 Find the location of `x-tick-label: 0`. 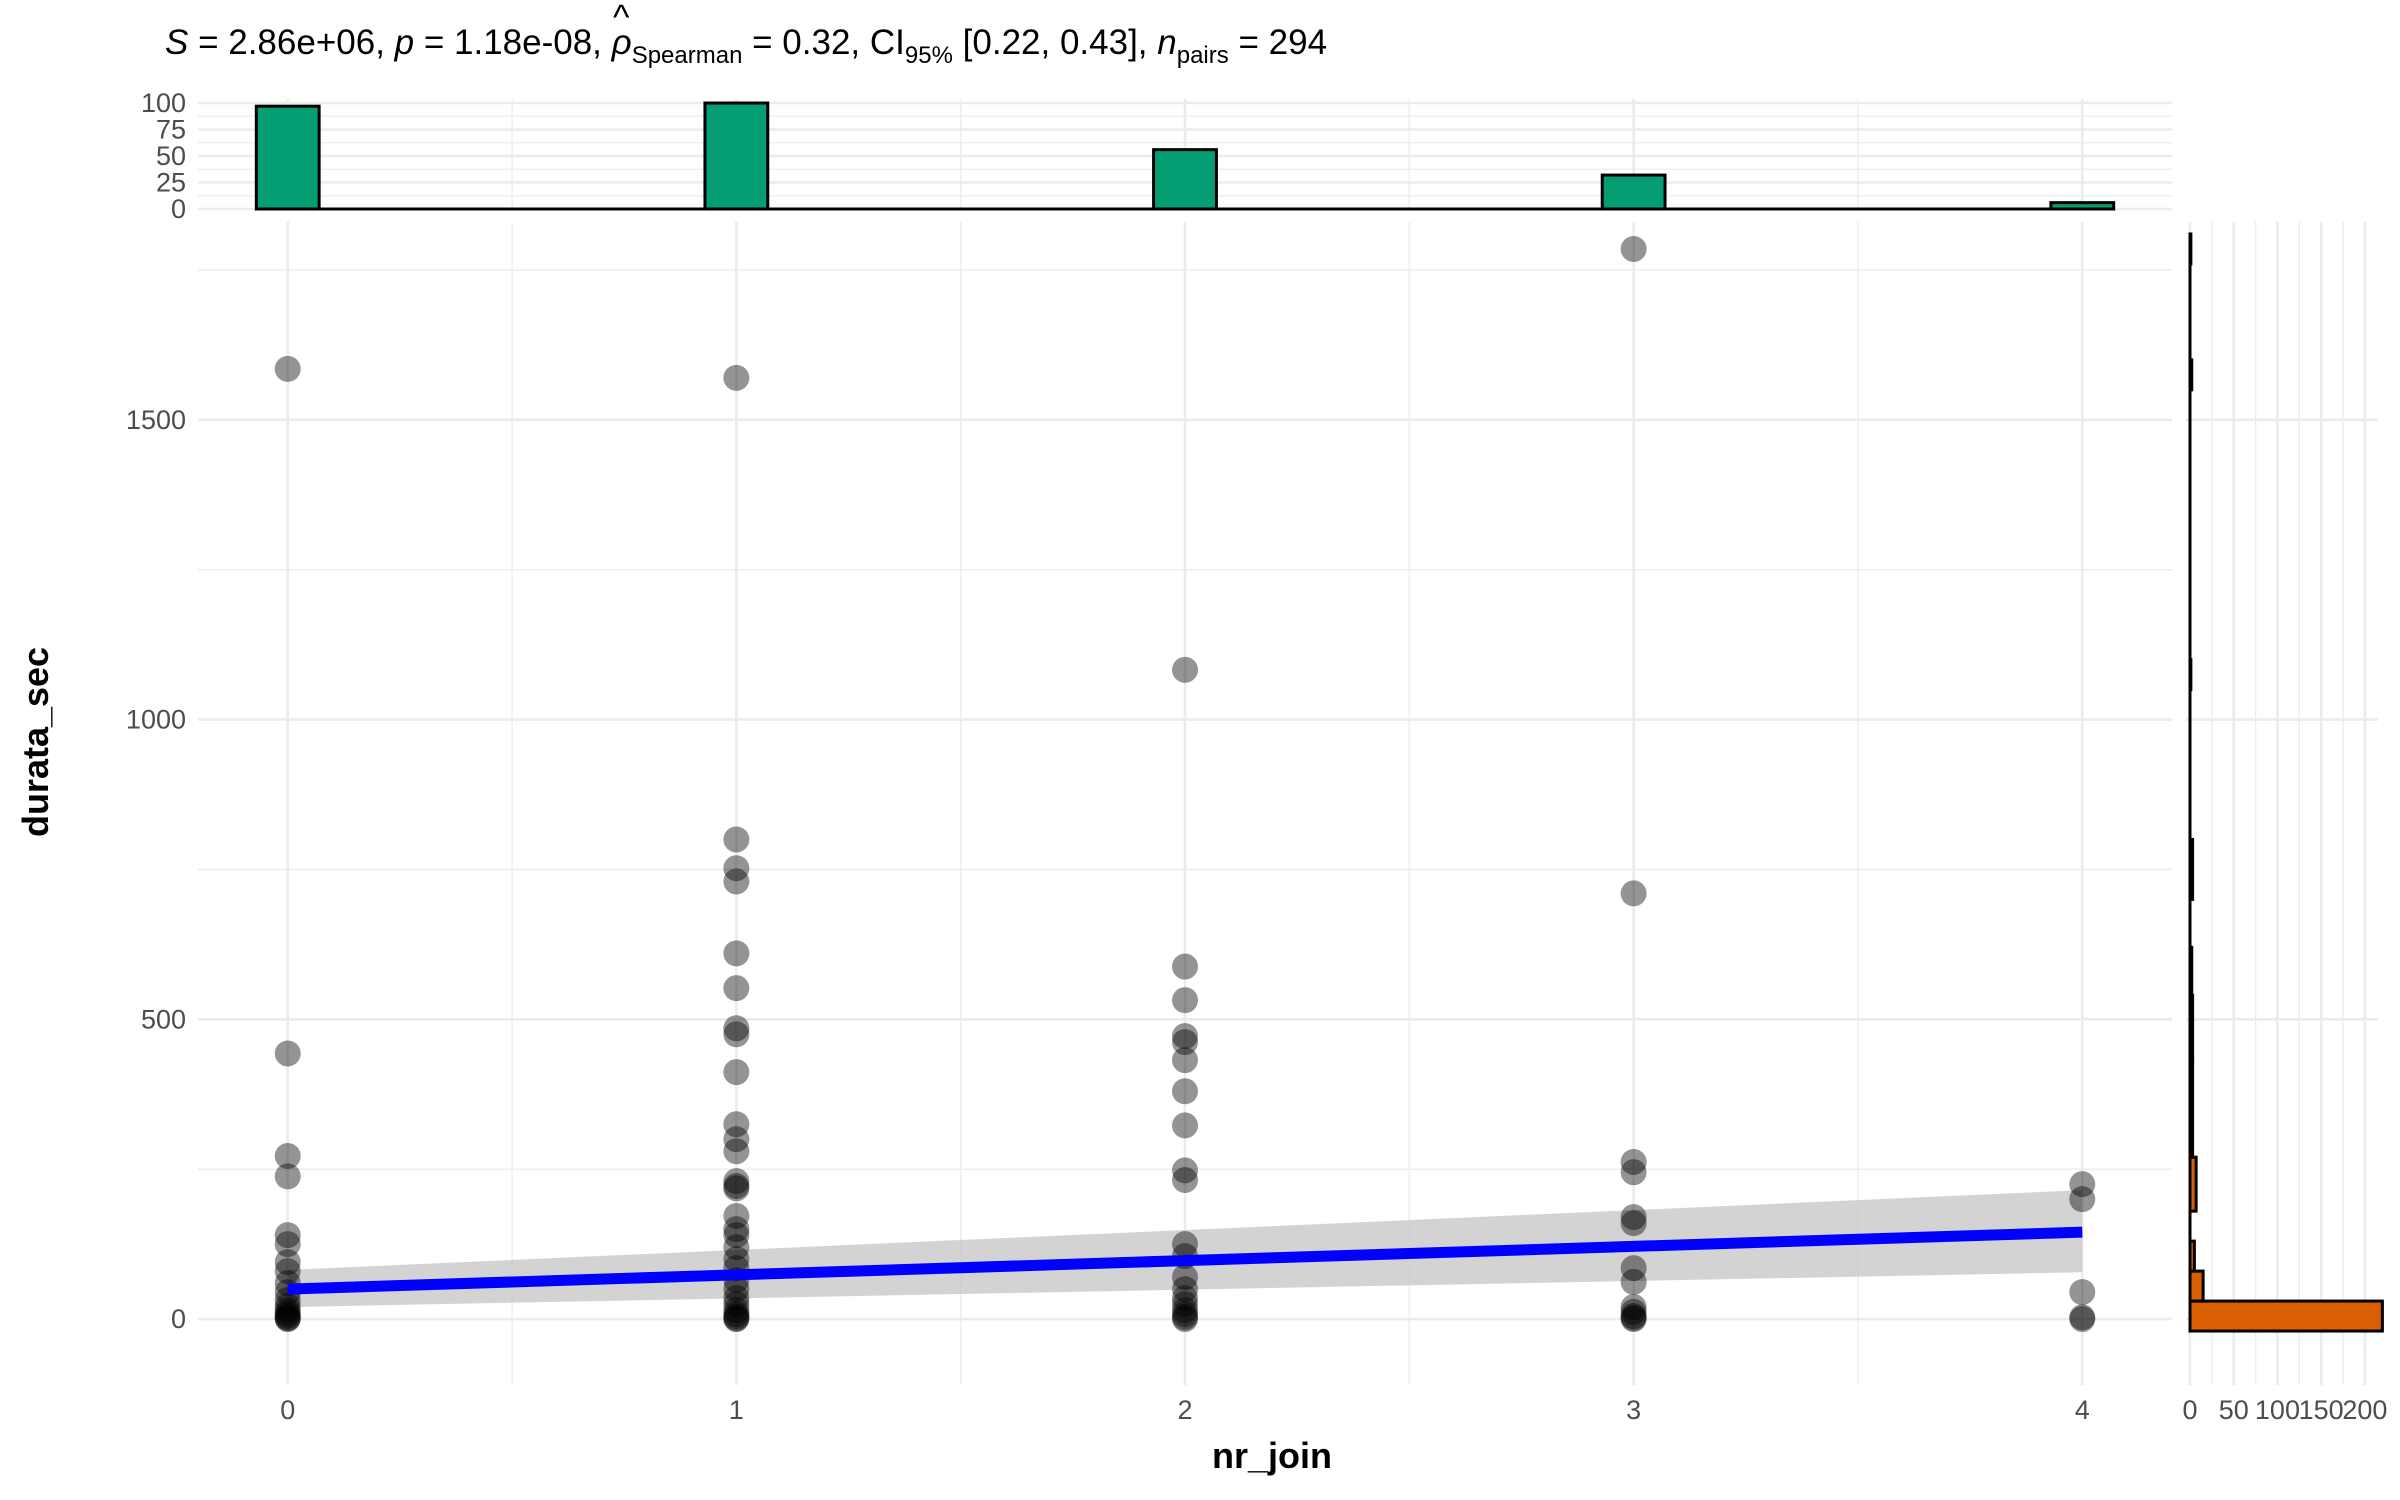

x-tick-label: 0 is located at coordinates (287, 1410).